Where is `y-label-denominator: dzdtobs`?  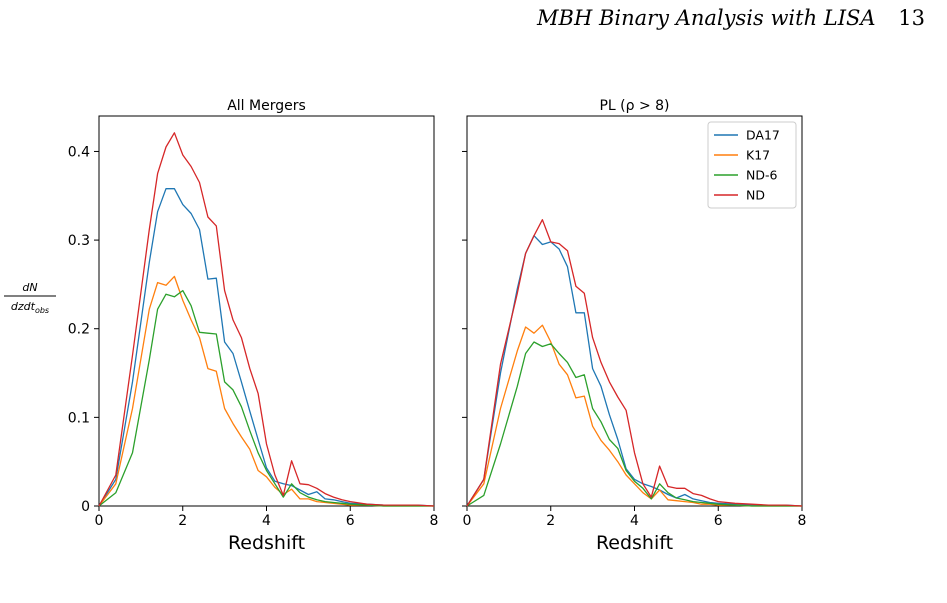 y-label-denominator: dzdtobs is located at coordinates (30, 307).